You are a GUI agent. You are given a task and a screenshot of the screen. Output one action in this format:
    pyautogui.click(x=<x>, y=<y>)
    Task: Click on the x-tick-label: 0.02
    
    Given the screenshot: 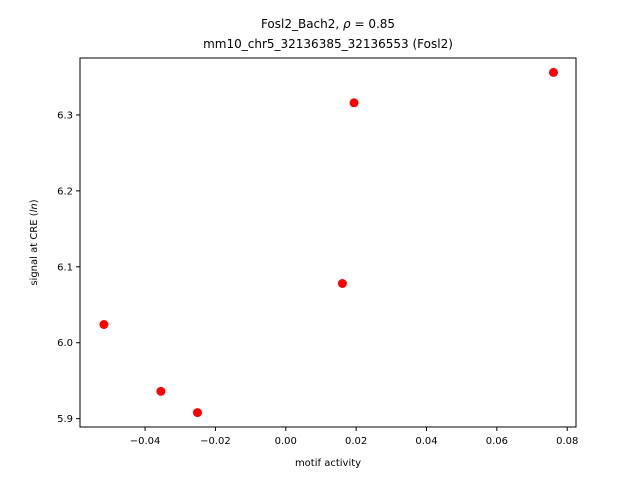 What is the action you would take?
    pyautogui.click(x=356, y=441)
    